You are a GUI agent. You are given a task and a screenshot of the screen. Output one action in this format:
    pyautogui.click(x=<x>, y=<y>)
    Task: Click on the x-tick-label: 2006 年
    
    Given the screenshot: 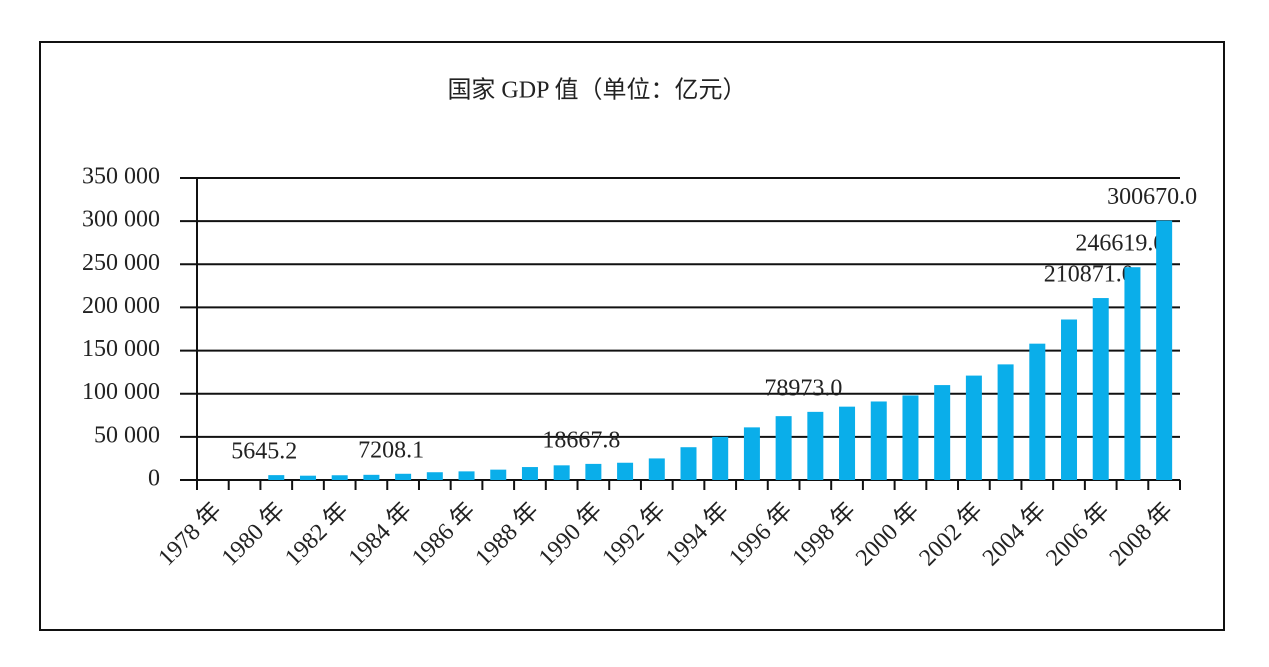 What is the action you would take?
    pyautogui.click(x=1078, y=534)
    